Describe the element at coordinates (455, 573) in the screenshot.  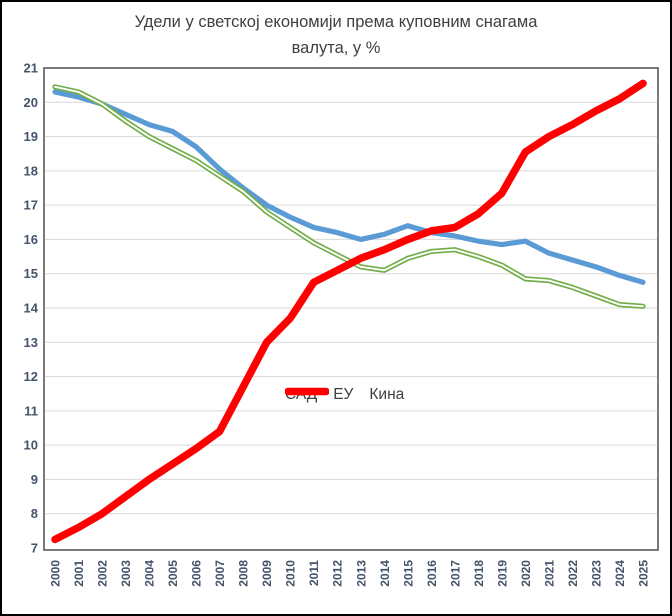
I see `x-tick-label: 2017` at that location.